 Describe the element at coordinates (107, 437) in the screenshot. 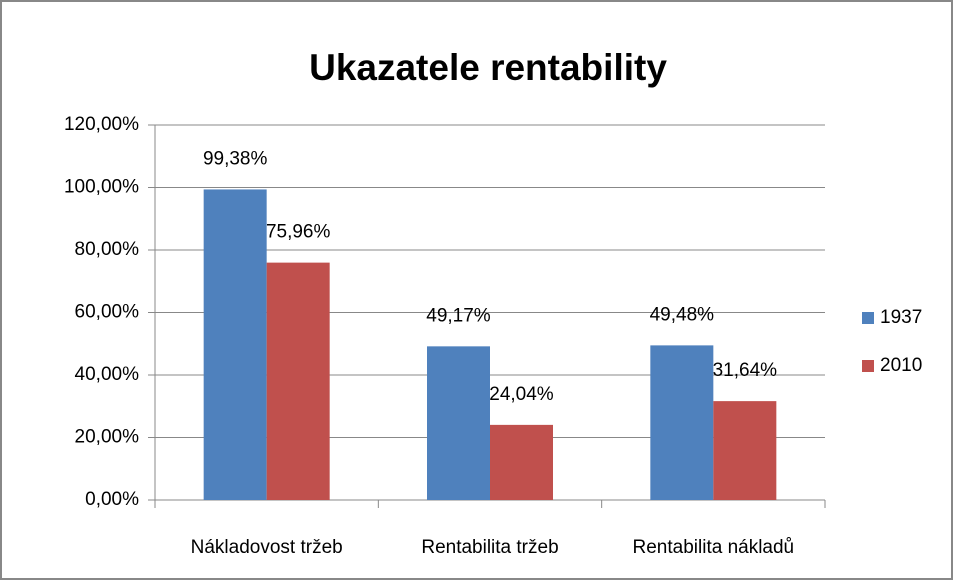

I see `y-tick-label: 20,00%` at that location.